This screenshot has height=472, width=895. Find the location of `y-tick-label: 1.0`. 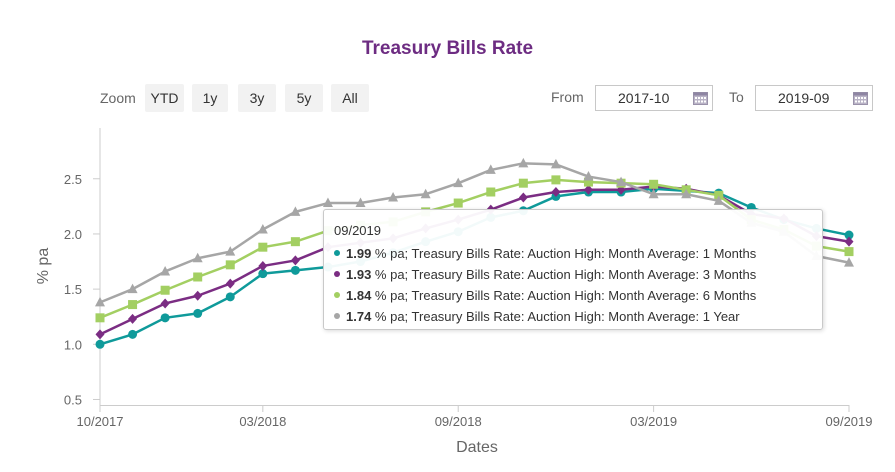

y-tick-label: 1.0 is located at coordinates (73, 344).